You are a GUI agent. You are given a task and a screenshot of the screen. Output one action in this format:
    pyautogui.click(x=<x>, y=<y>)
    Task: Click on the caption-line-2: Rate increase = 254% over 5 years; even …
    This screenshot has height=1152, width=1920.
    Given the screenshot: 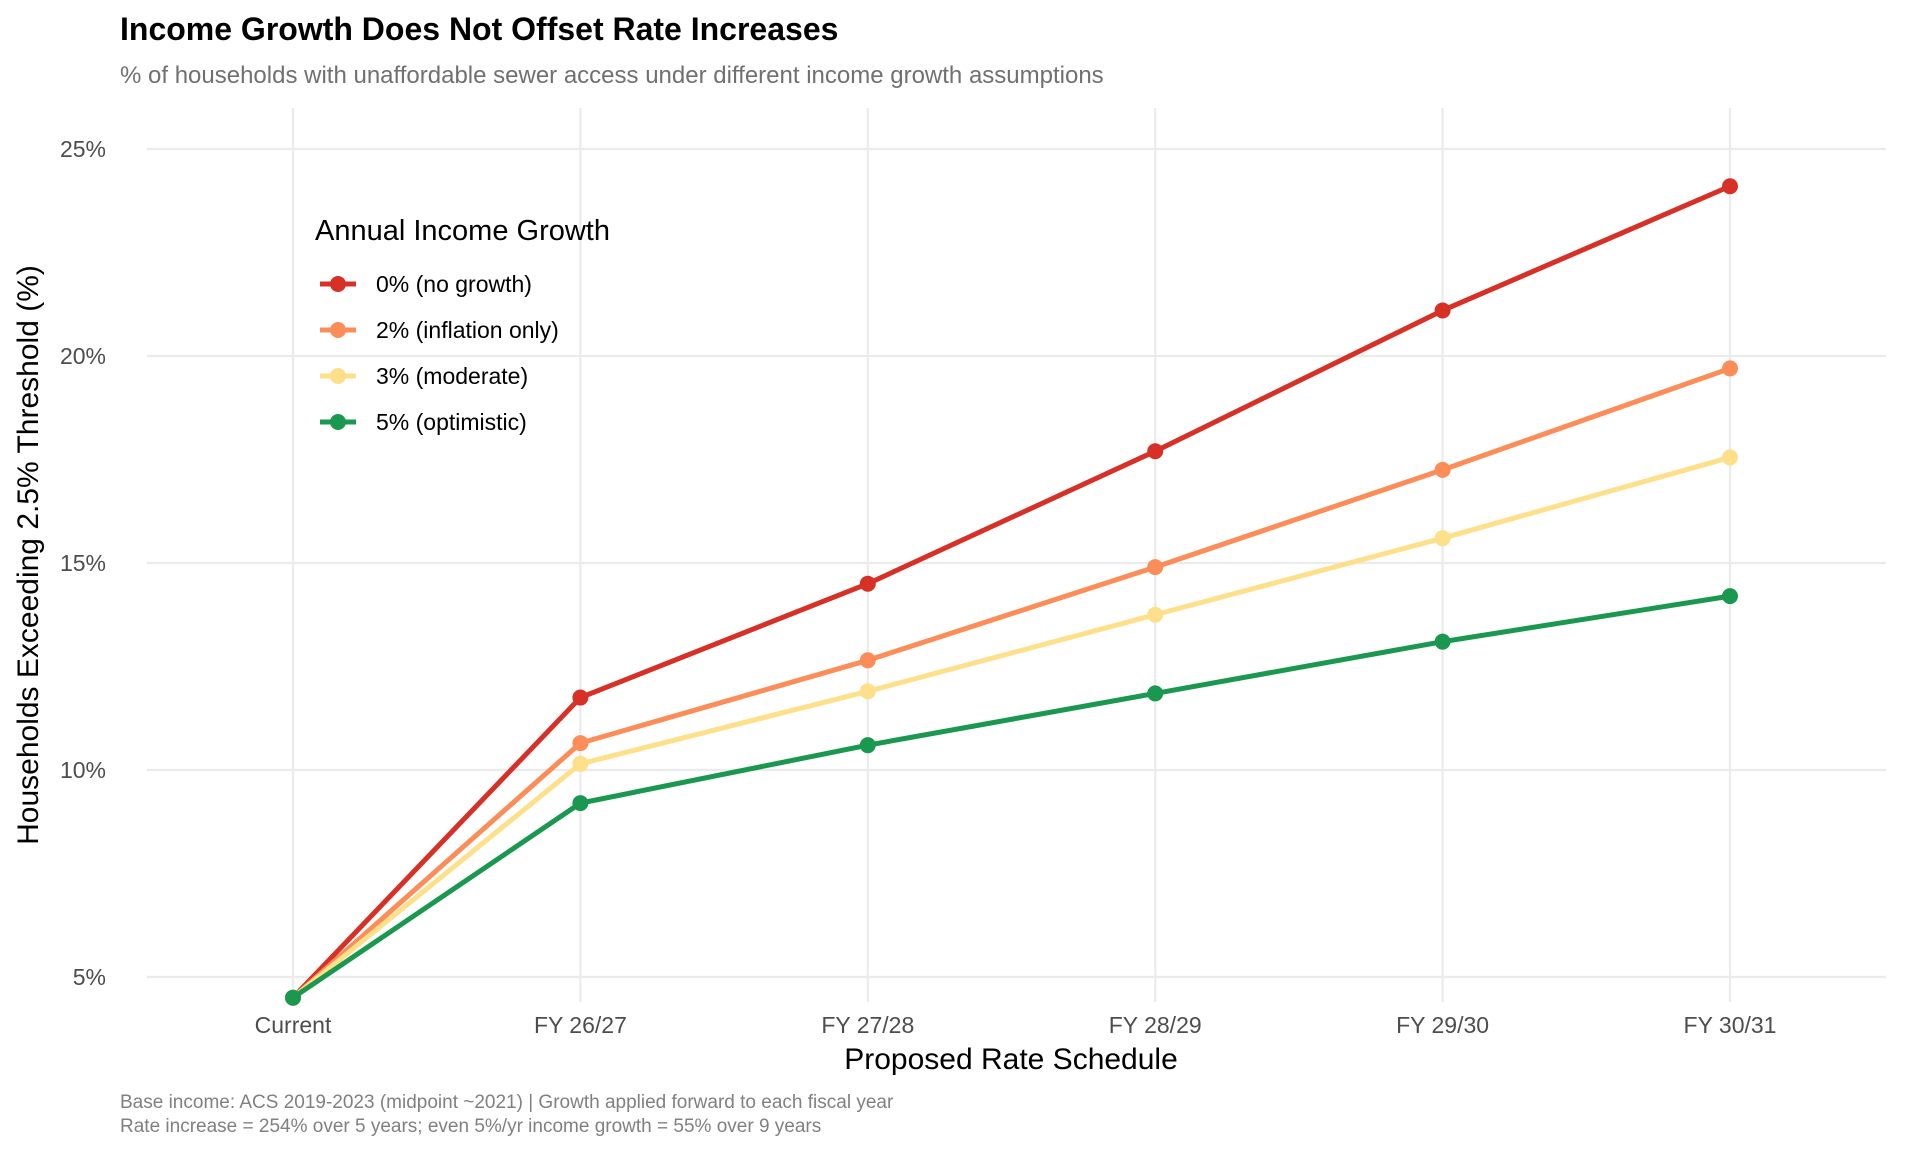 What is the action you would take?
    pyautogui.click(x=470, y=1126)
    